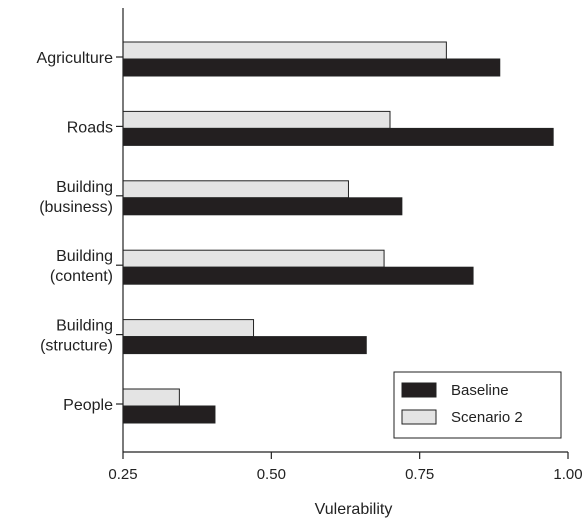 The height and width of the screenshot is (519, 586). I want to click on legend-label: Baseline, so click(480, 390).